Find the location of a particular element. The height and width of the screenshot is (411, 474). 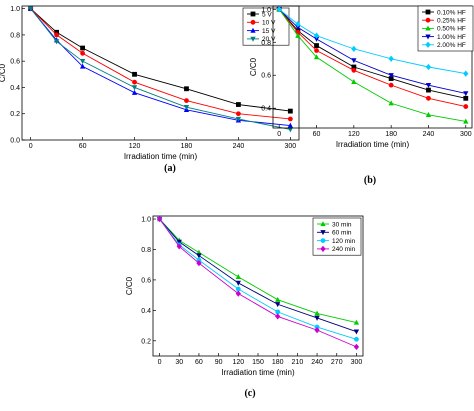

legend-entry: 120 min is located at coordinates (344, 241).